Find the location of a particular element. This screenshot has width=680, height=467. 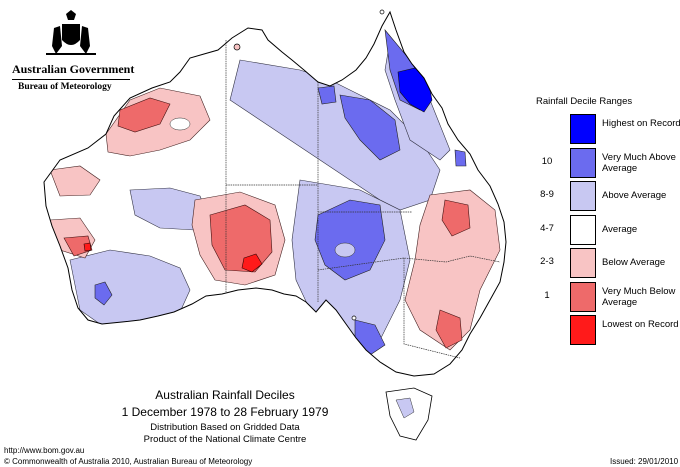

legend-label: Lowest on Record is located at coordinates (640, 324).